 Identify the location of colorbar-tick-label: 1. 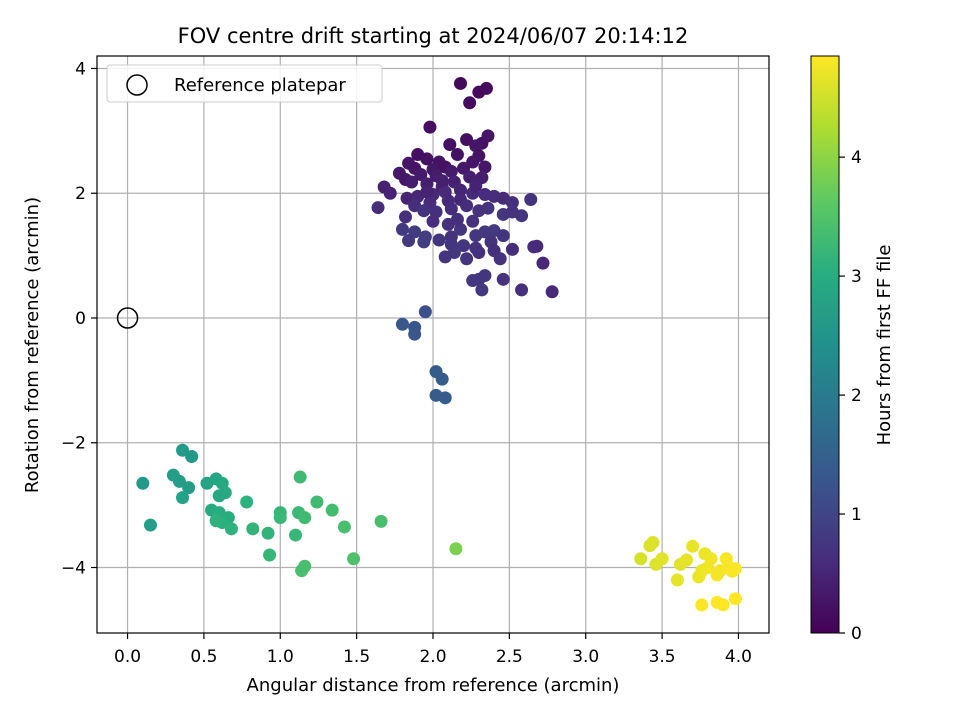
(856, 515).